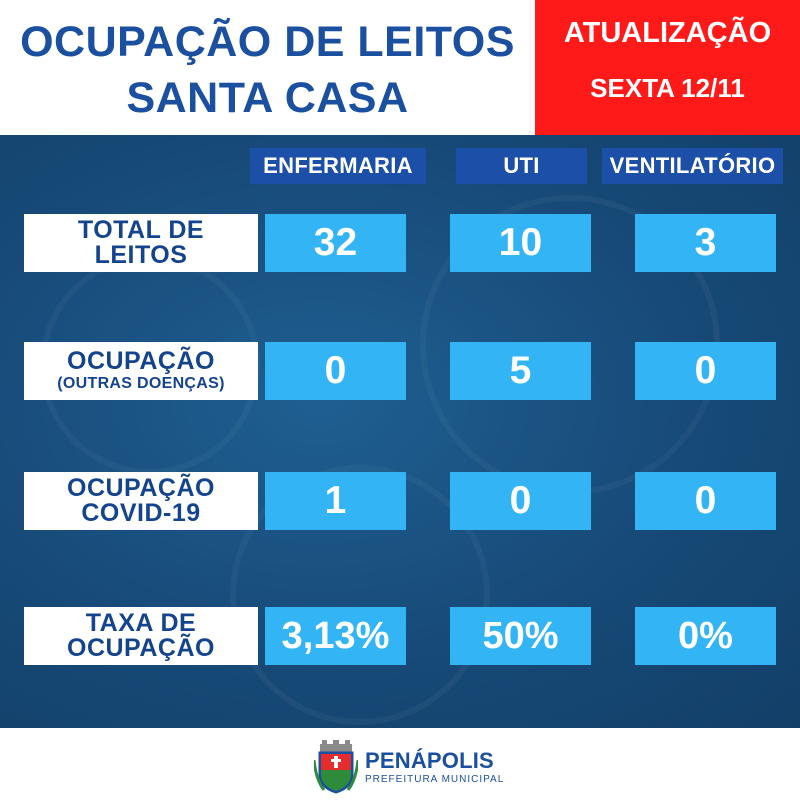  I want to click on penapolis-crest-icon, so click(336, 767).